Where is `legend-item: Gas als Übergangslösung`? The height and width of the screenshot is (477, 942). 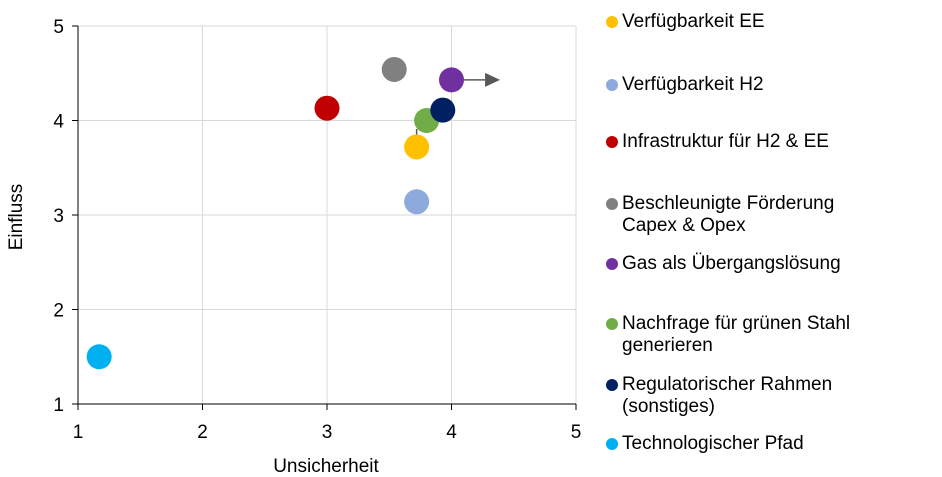 legend-item: Gas als Übergangslösung is located at coordinates (723, 264).